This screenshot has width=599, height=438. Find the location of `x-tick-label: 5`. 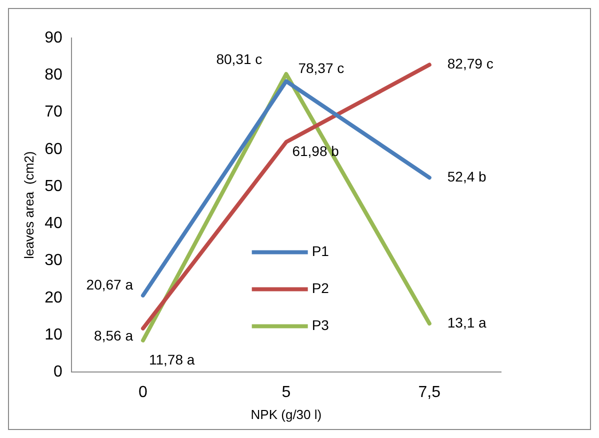

x-tick-label: 5 is located at coordinates (286, 393).